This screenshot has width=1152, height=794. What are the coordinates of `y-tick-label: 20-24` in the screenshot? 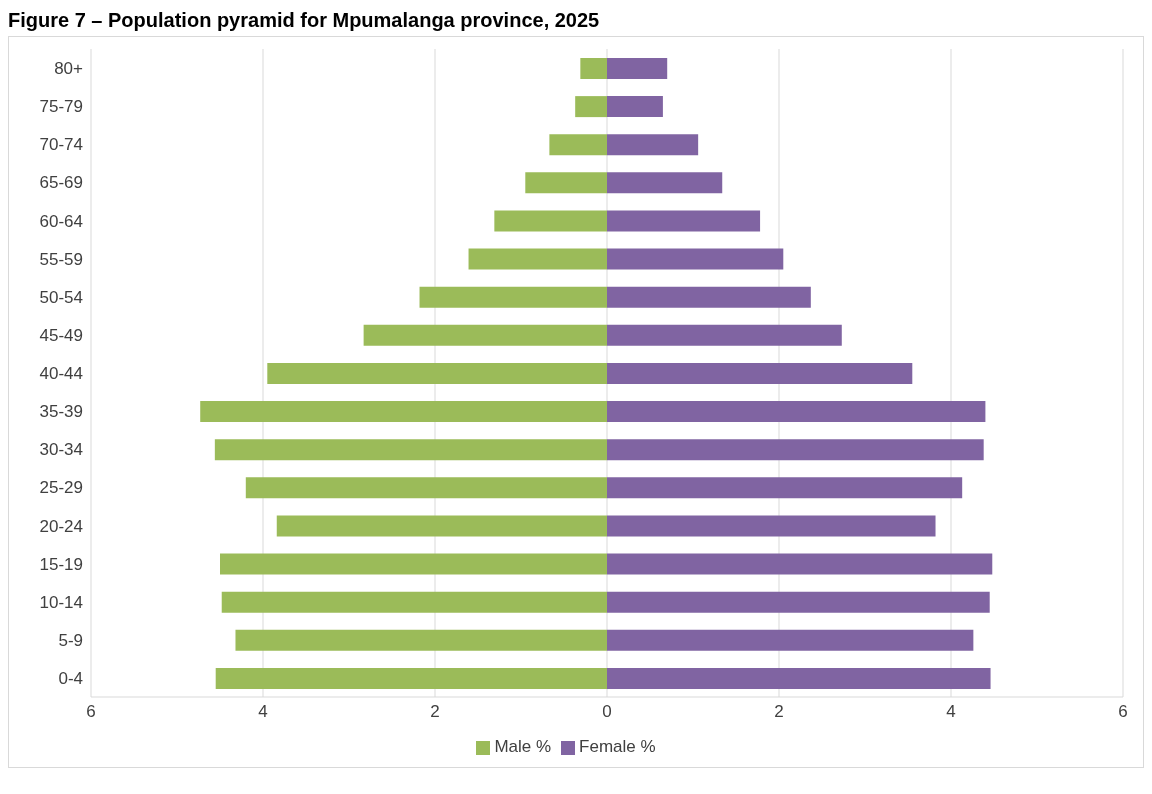 It's located at (61, 526).